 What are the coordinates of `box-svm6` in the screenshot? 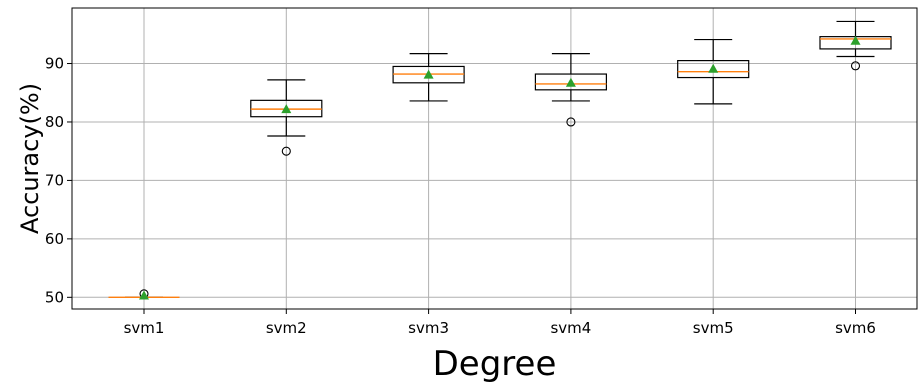 It's located at (855, 45).